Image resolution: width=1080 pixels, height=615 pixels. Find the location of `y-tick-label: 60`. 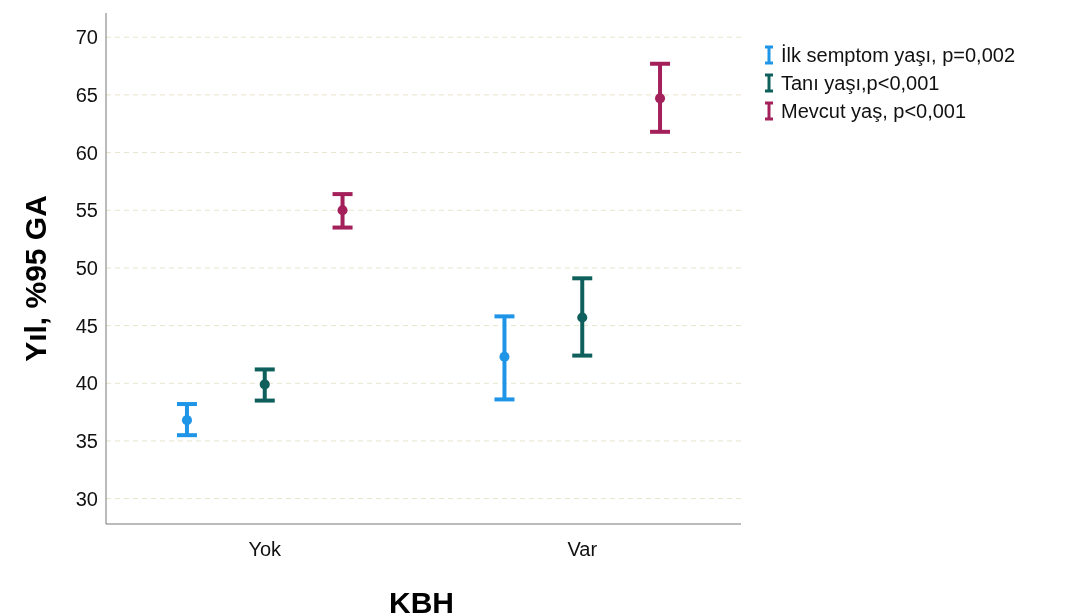

y-tick-label: 60 is located at coordinates (86, 152).